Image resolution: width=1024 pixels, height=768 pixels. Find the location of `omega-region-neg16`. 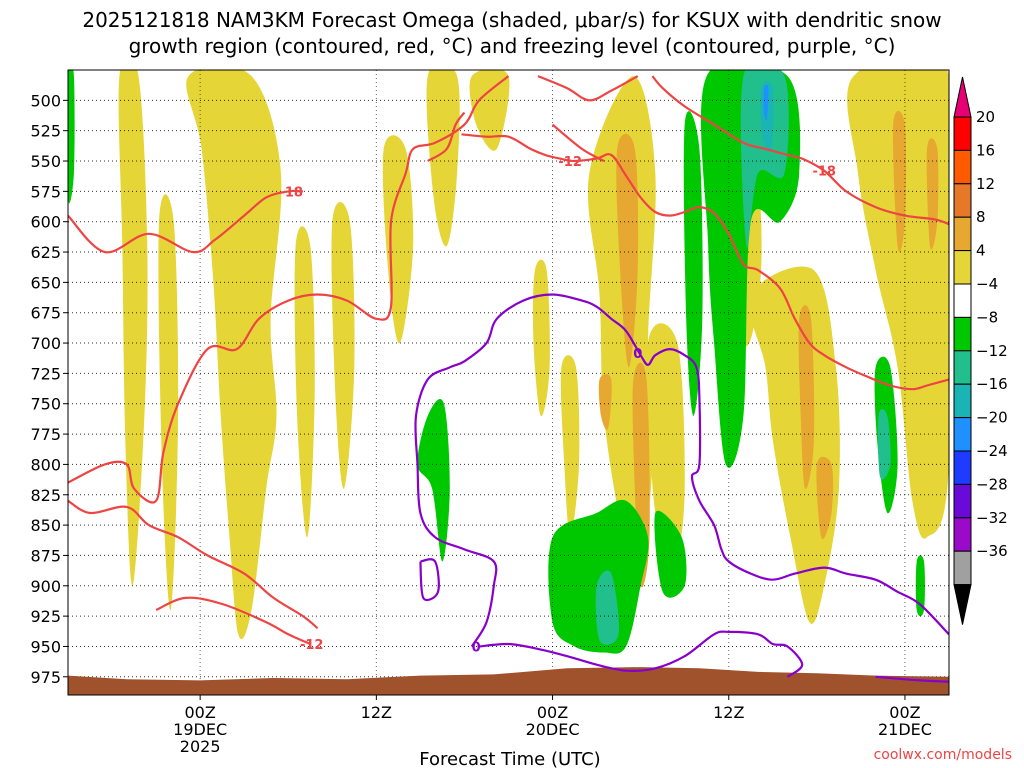

omega-region-neg16 is located at coordinates (766, 102).